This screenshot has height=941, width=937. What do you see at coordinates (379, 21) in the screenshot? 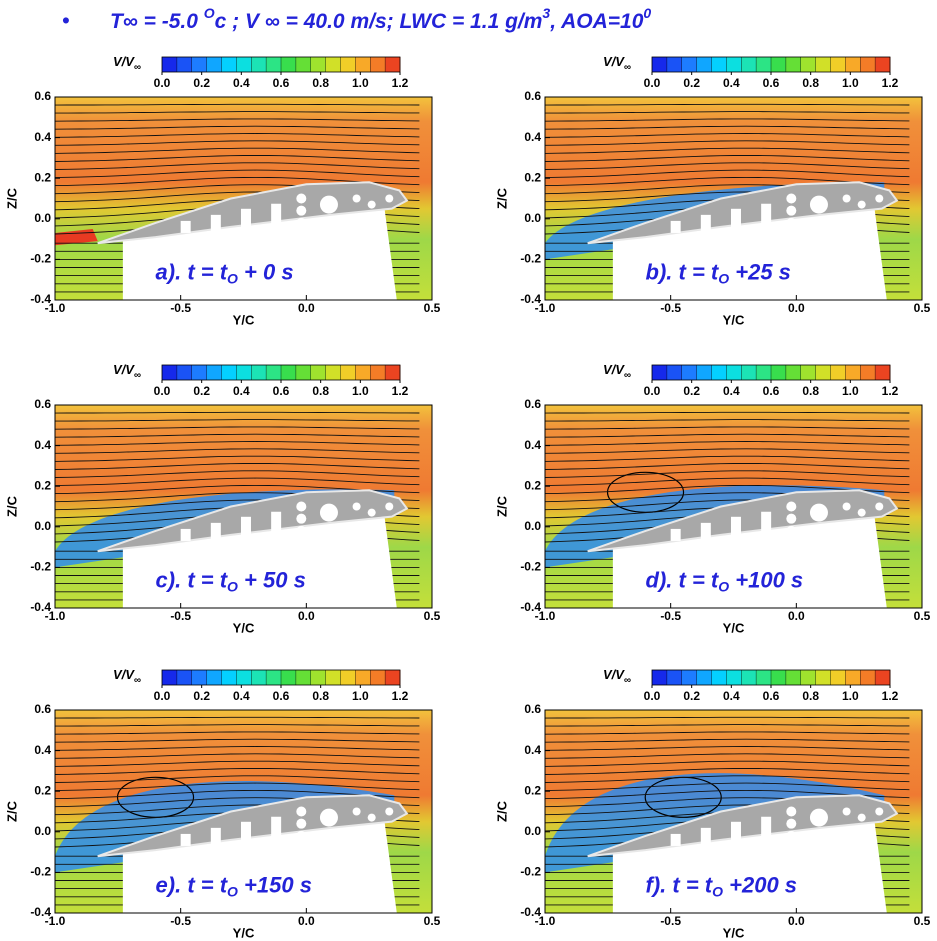
I see `text-part: c ; V ∞ = 40.0 m/s; LWC = 1.1 g/m` at bounding box center [379, 21].